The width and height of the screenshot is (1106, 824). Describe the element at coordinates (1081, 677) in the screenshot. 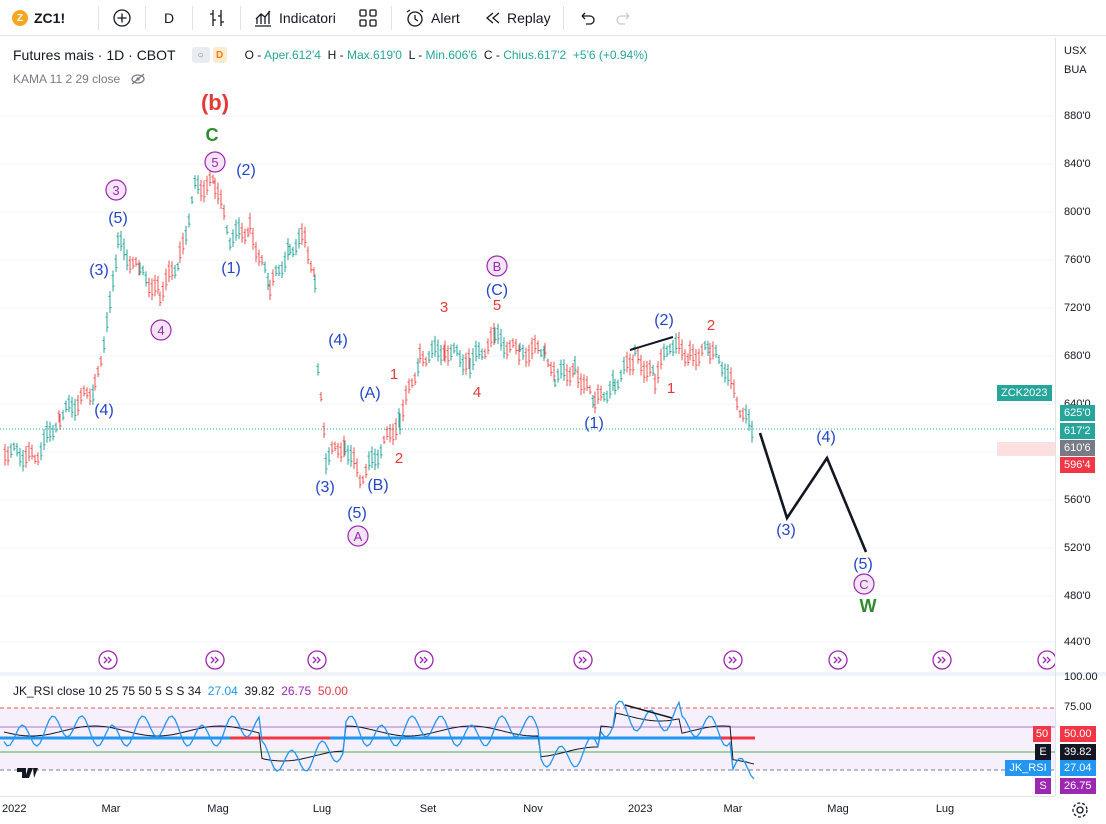

I see `rsi-tick-100: 100.00` at that location.